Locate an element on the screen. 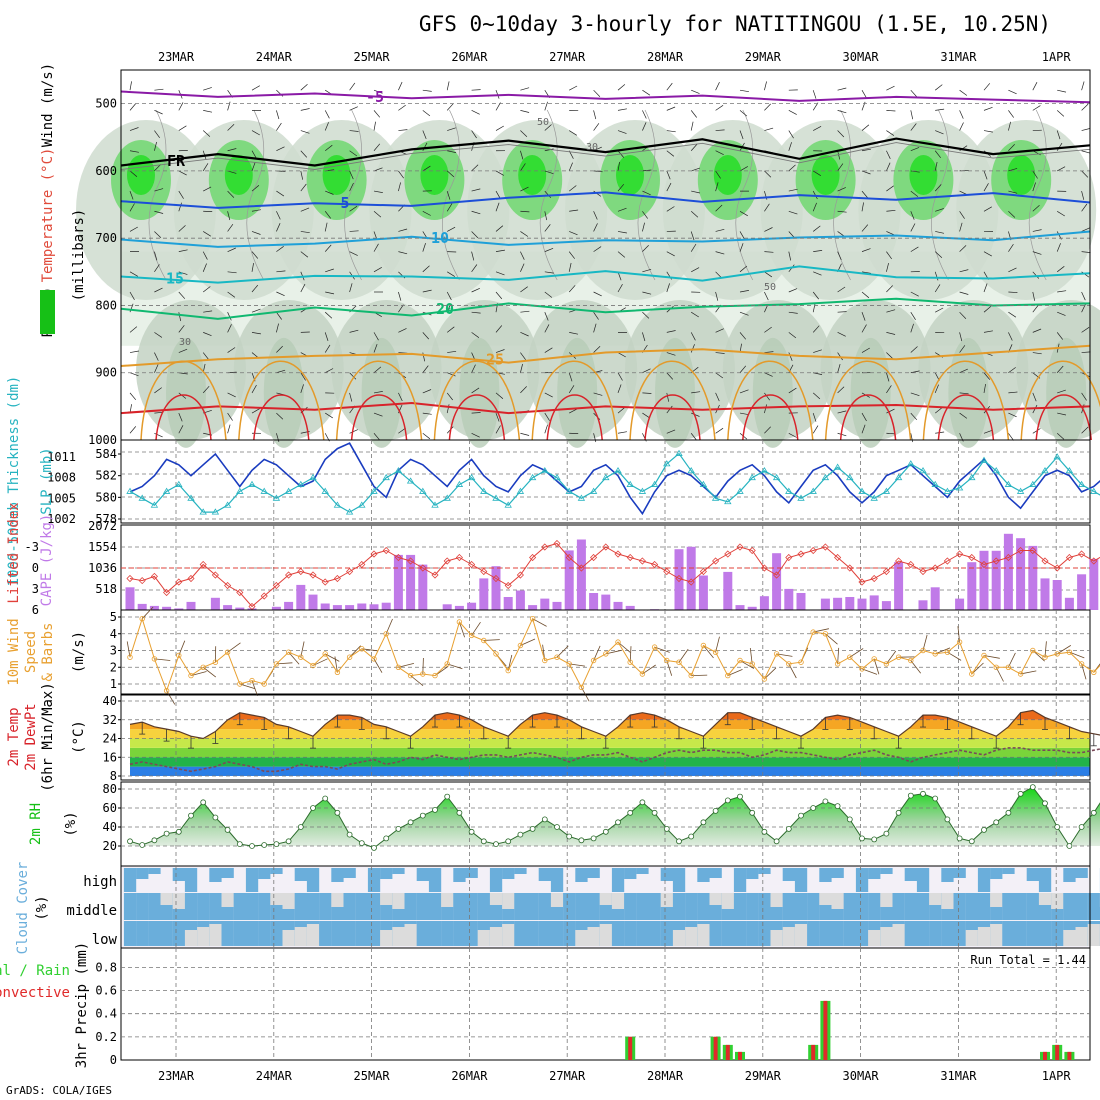 The height and width of the screenshot is (1100, 1100). slp-tick-label: 1005 is located at coordinates (61, 498).